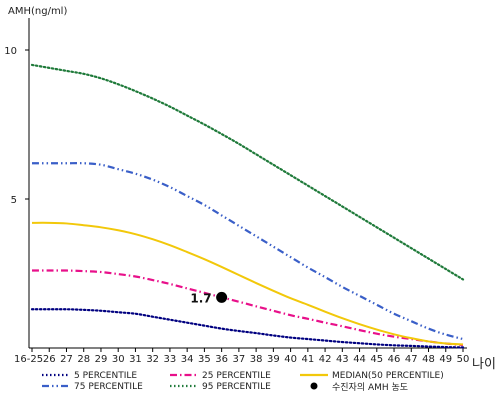  Describe the element at coordinates (239, 359) in the screenshot. I see `x-tick-label: 37` at that location.